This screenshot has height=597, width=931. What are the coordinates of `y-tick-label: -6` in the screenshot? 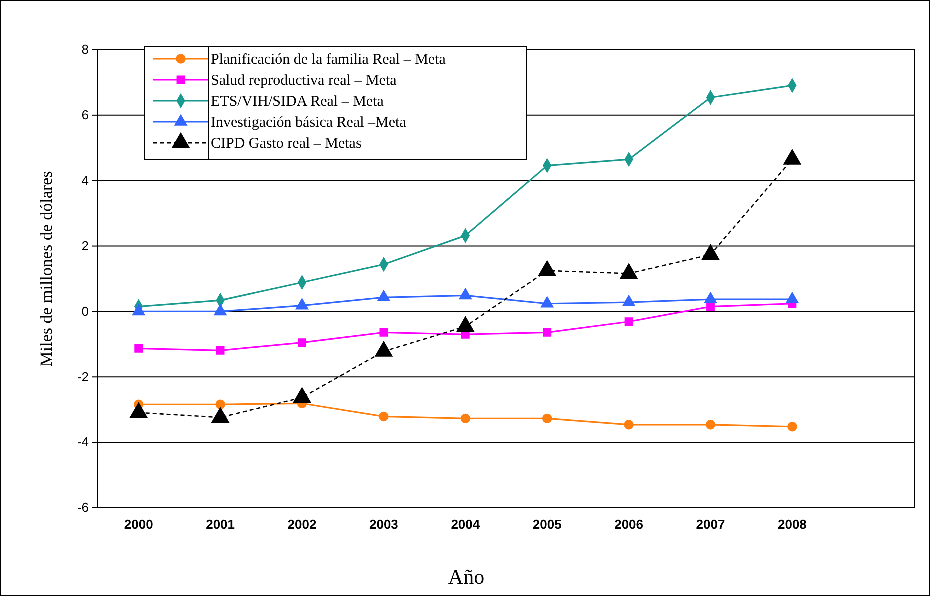 It's located at (83, 508).